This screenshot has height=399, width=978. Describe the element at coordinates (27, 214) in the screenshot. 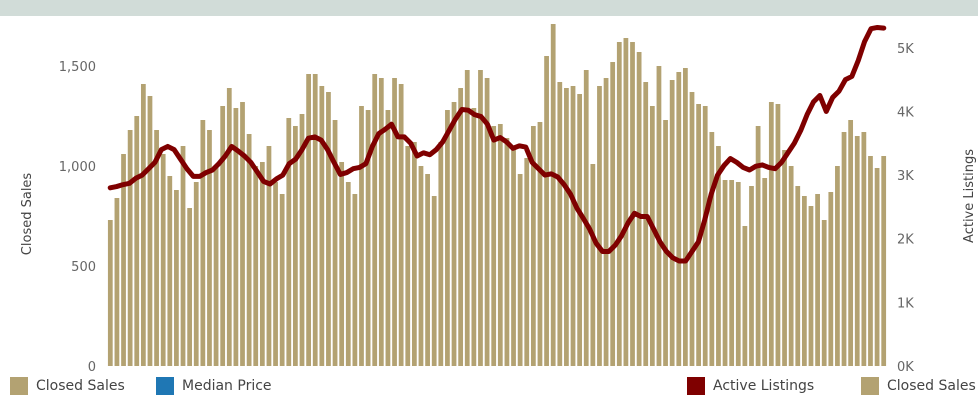

I see `left-axis-title: Closed Sales` at that location.